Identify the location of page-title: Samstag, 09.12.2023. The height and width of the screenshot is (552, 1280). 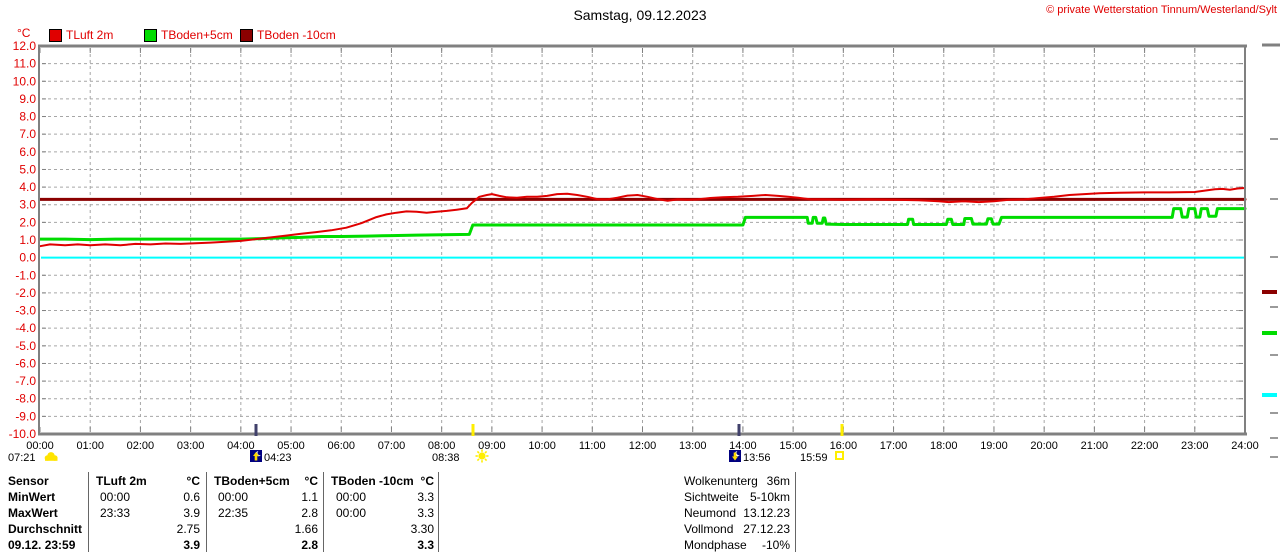
(640, 15).